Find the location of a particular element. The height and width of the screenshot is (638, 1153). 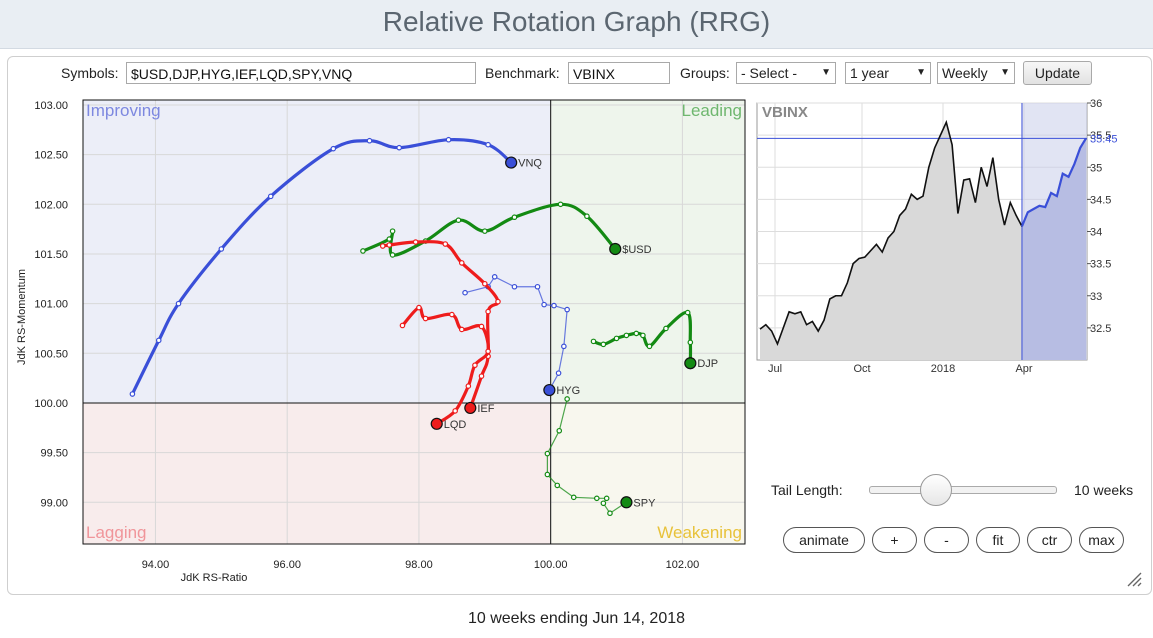

symbols-label: Symbols: is located at coordinates (90, 73).